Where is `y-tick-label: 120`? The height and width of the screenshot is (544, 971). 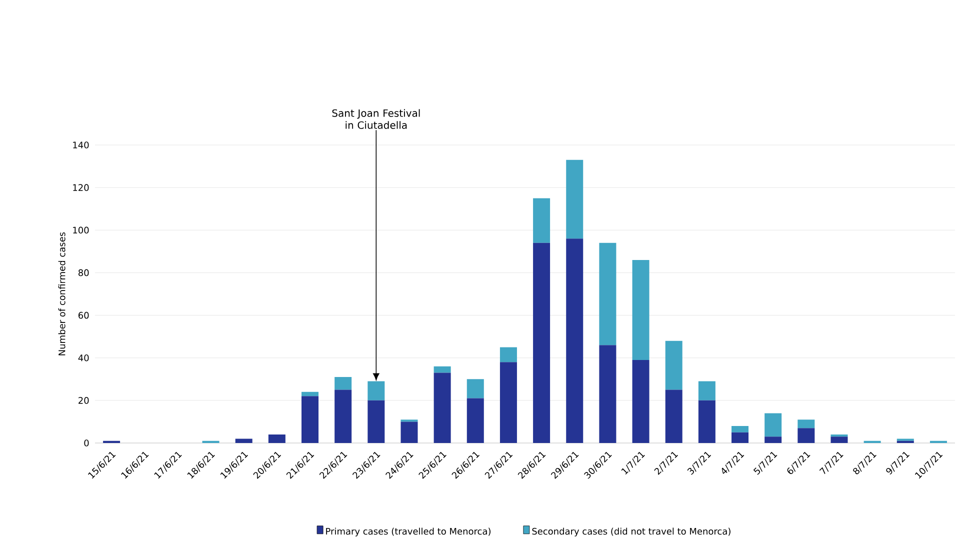 y-tick-label: 120 is located at coordinates (81, 187).